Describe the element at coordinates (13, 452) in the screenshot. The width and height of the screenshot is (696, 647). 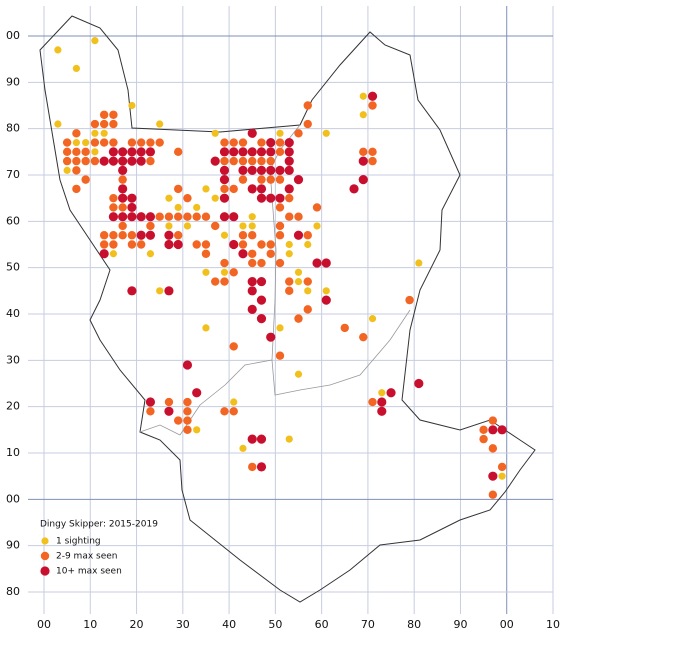
I see `y-tick-label: 10` at that location.